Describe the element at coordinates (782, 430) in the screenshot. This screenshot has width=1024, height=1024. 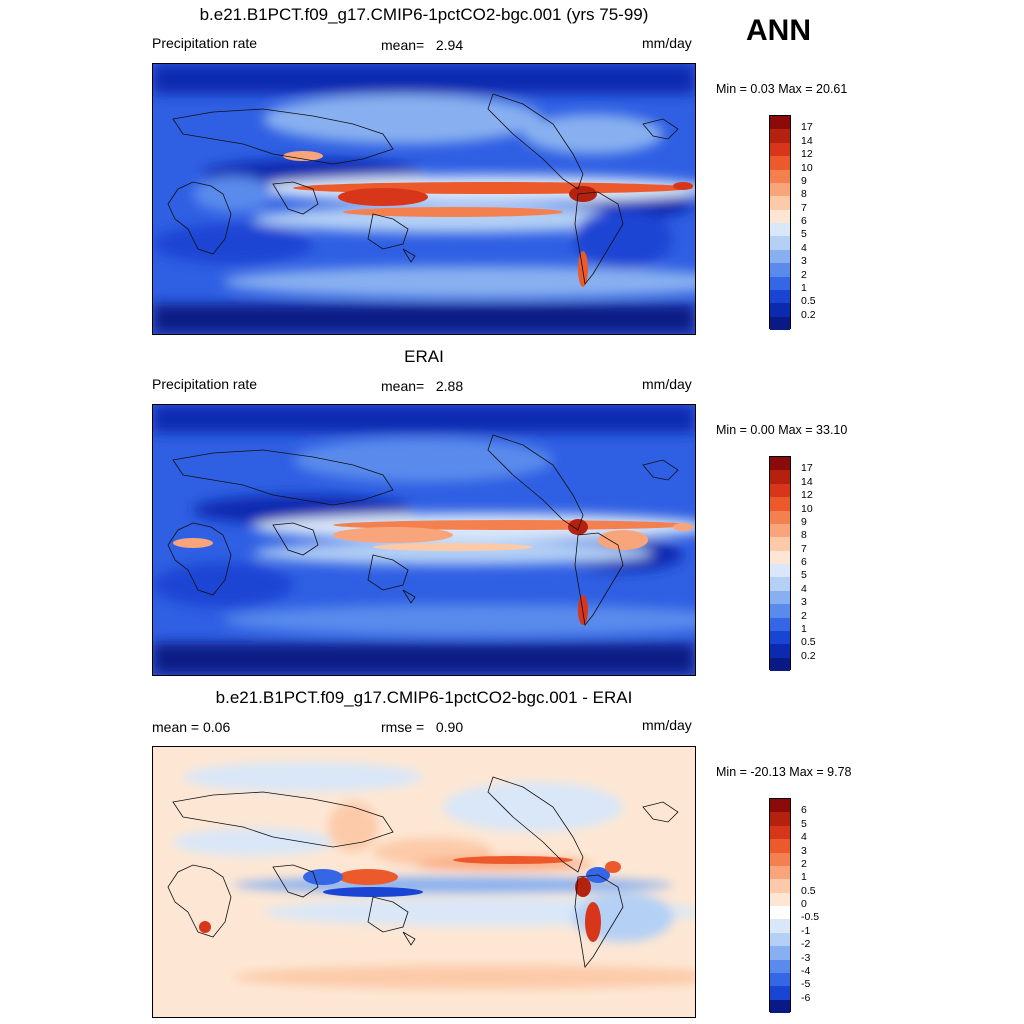
I see `panel-2-minmax: Min = 0.00 Max = 33.10` at that location.